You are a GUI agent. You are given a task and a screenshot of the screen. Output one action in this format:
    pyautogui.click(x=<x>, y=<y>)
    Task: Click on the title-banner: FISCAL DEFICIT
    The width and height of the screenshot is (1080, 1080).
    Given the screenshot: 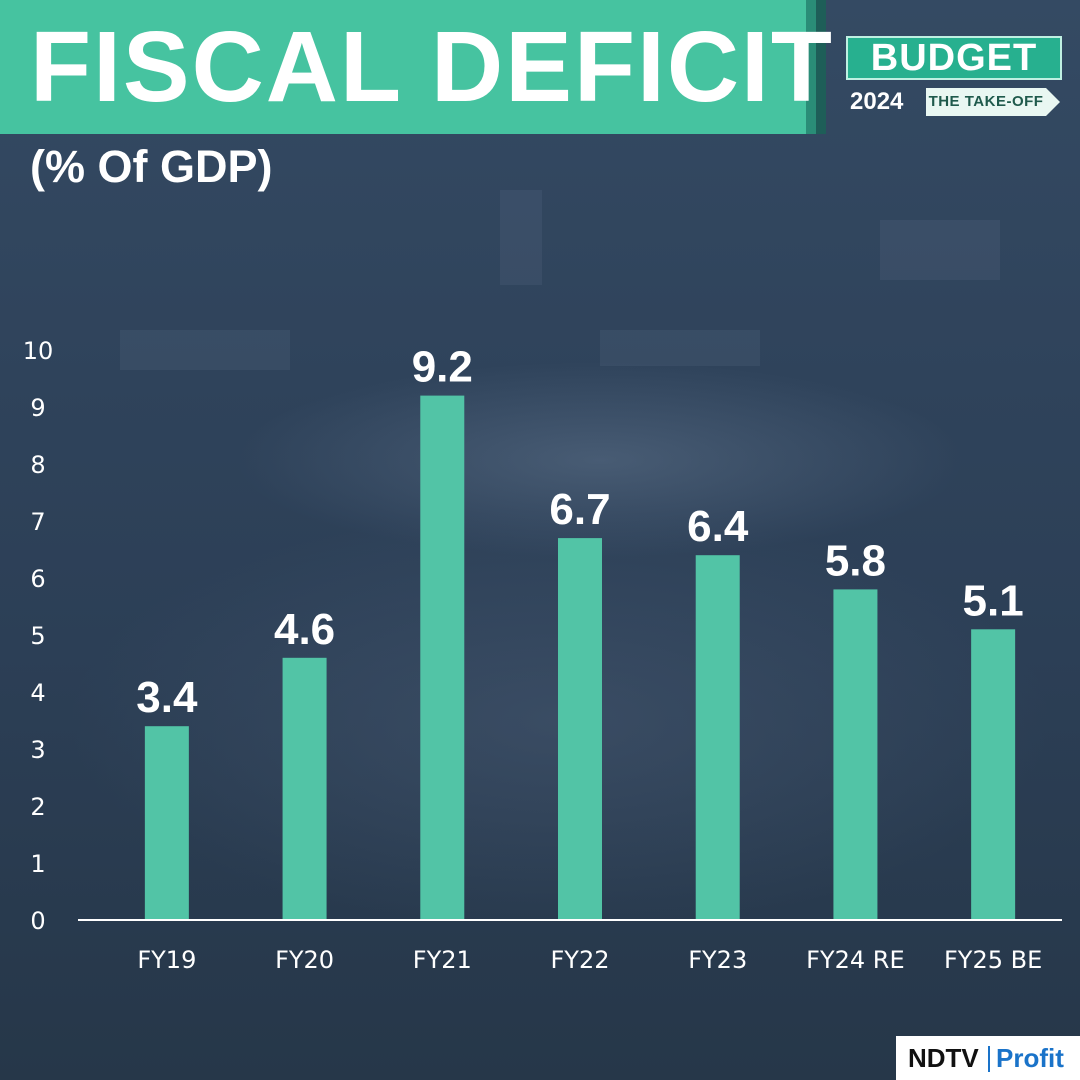 What is the action you would take?
    pyautogui.click(x=416, y=67)
    